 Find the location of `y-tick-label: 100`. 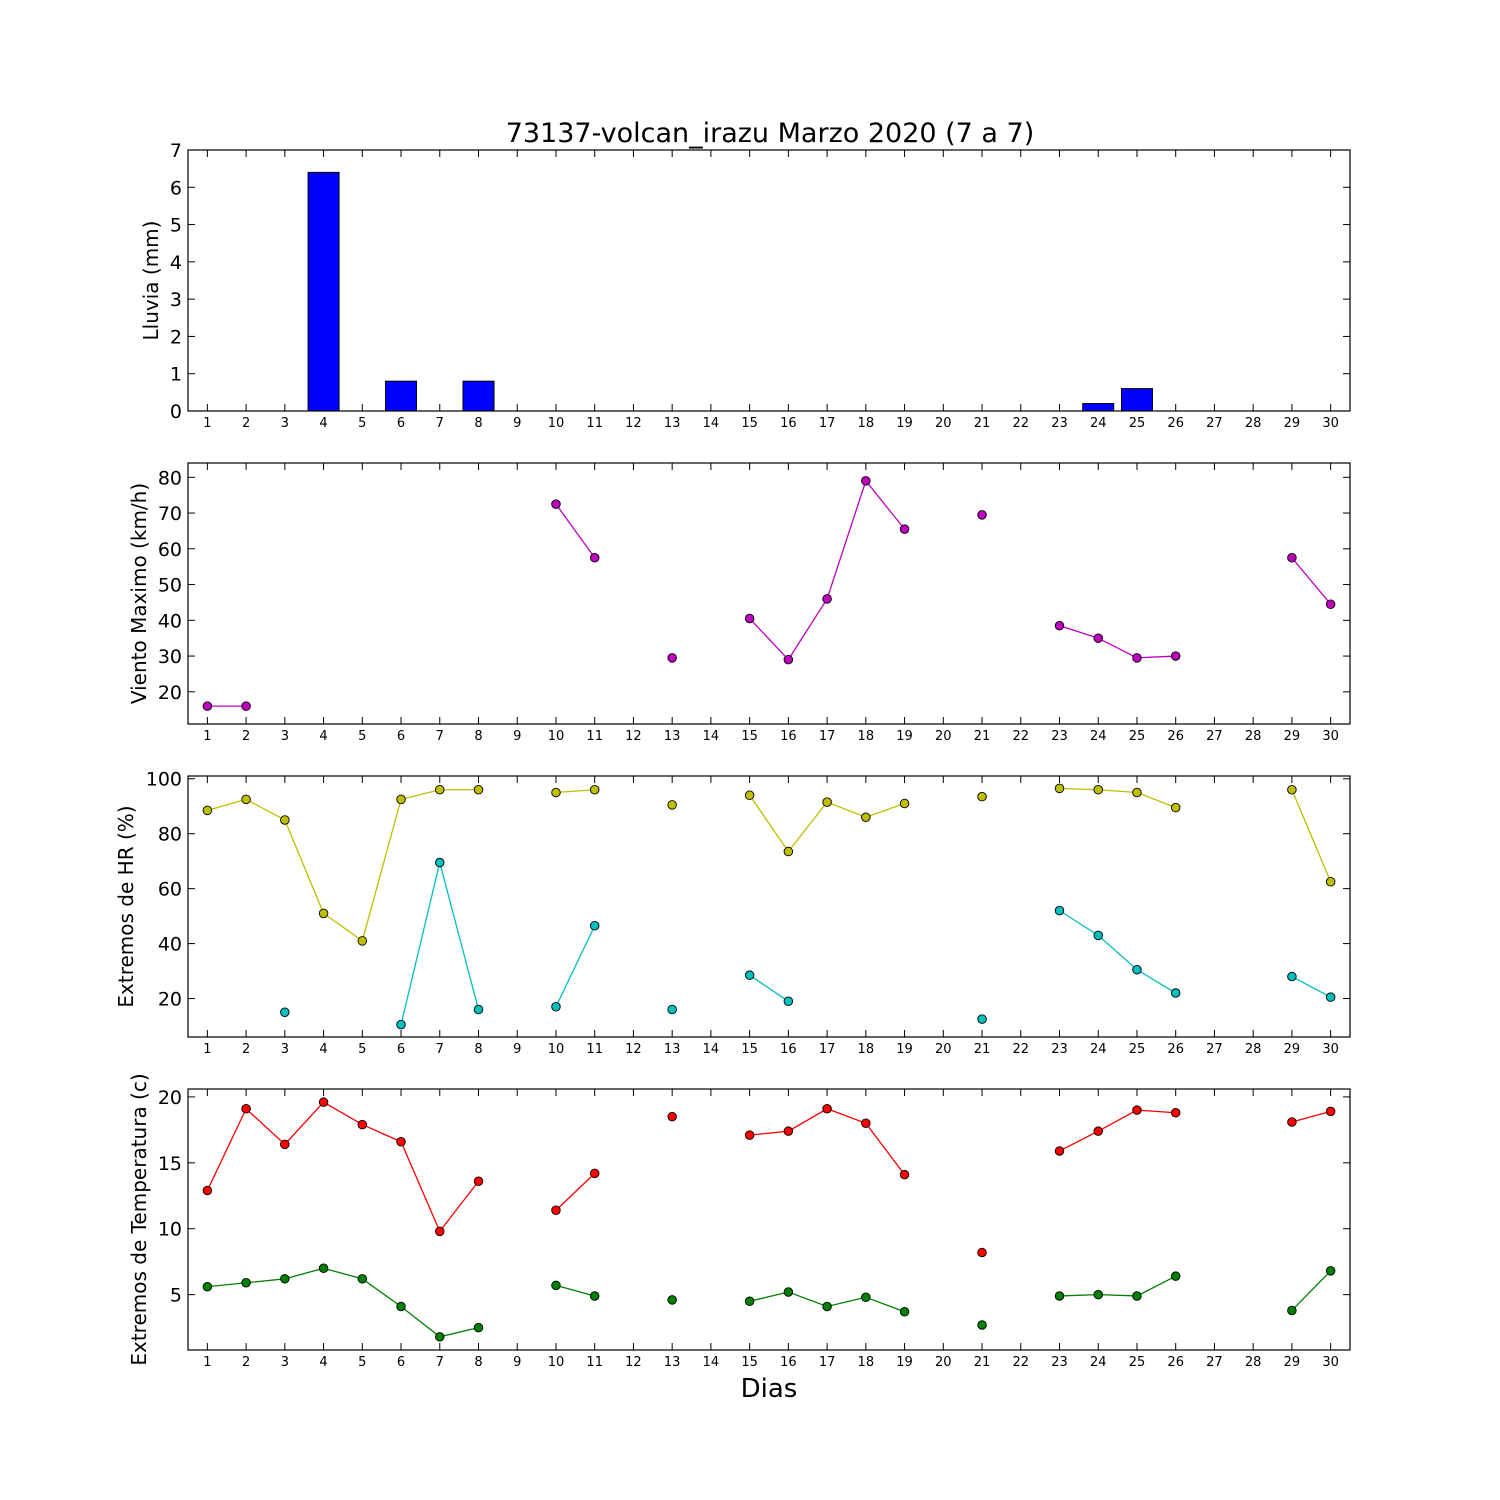

y-tick-label: 100 is located at coordinates (164, 780).